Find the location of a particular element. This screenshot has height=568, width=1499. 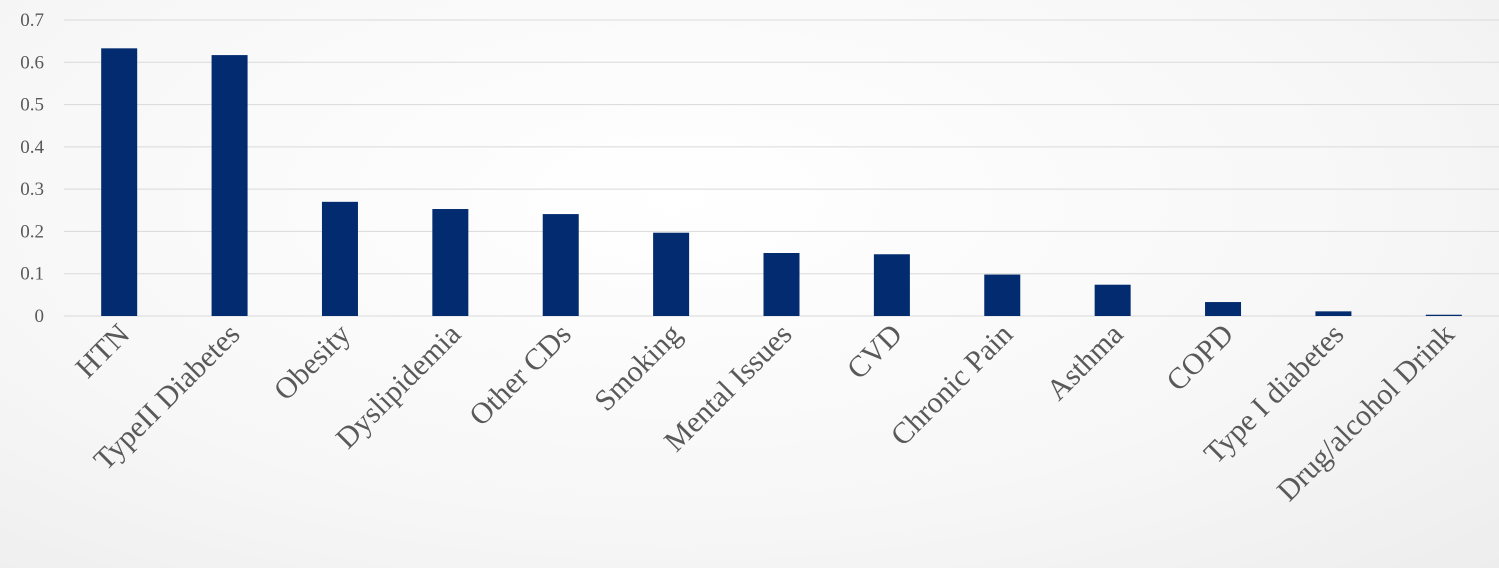

y-tick-label: 0.5 is located at coordinates (32, 105).